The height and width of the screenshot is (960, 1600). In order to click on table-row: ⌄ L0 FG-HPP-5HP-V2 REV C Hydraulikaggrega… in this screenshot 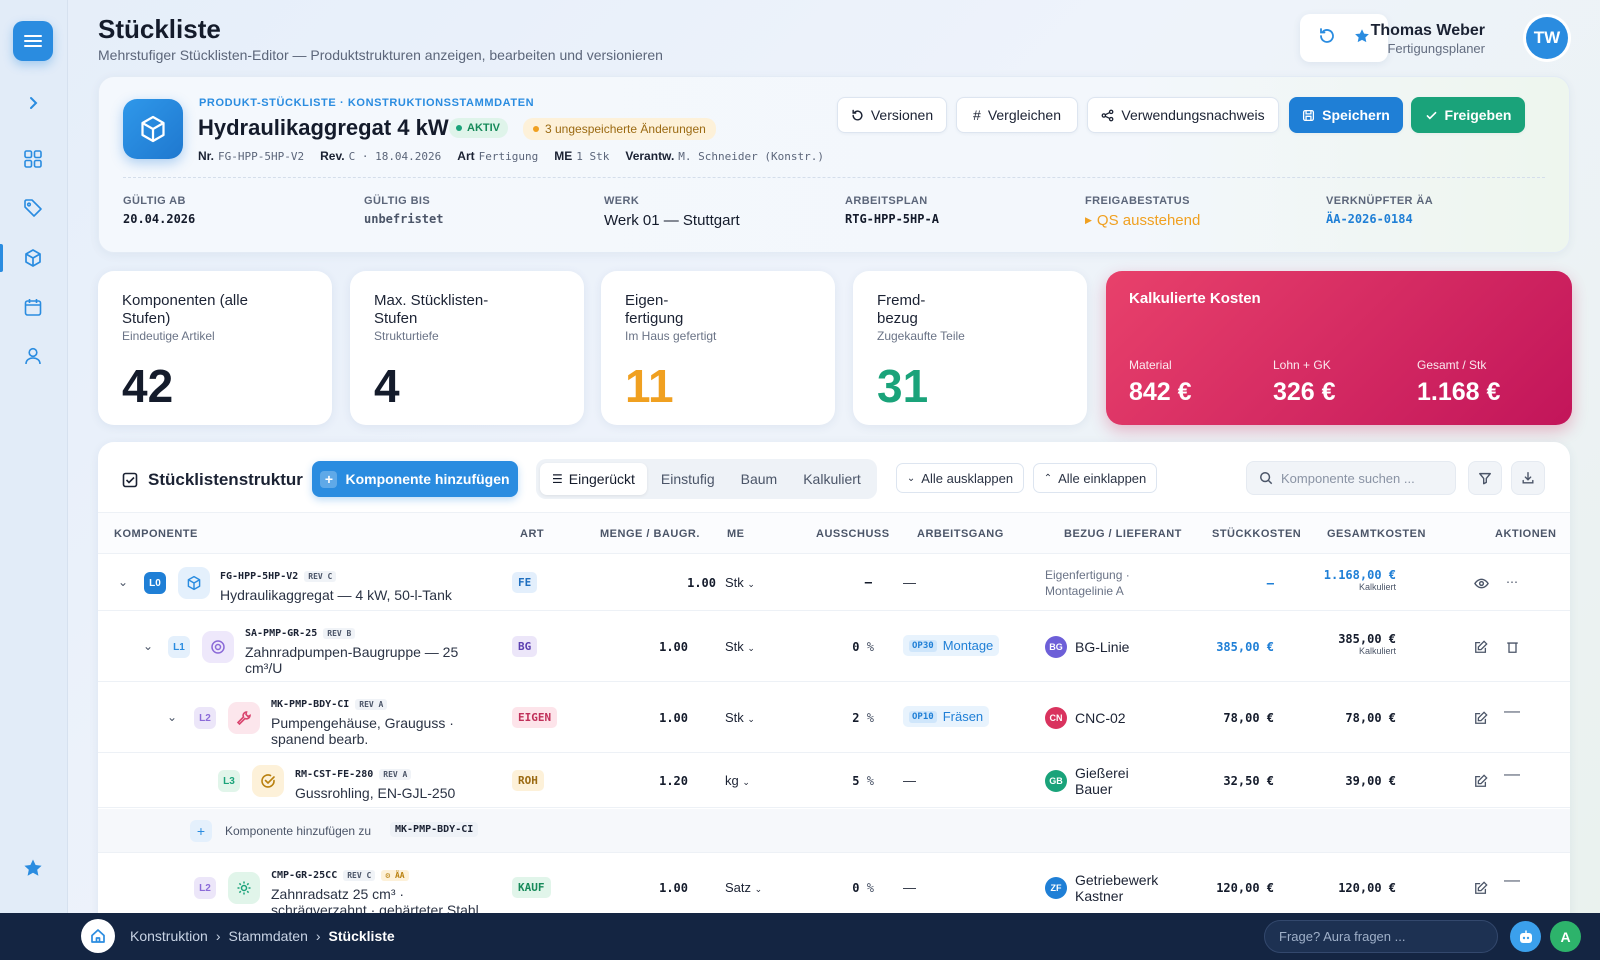, I will do `click(834, 583)`.